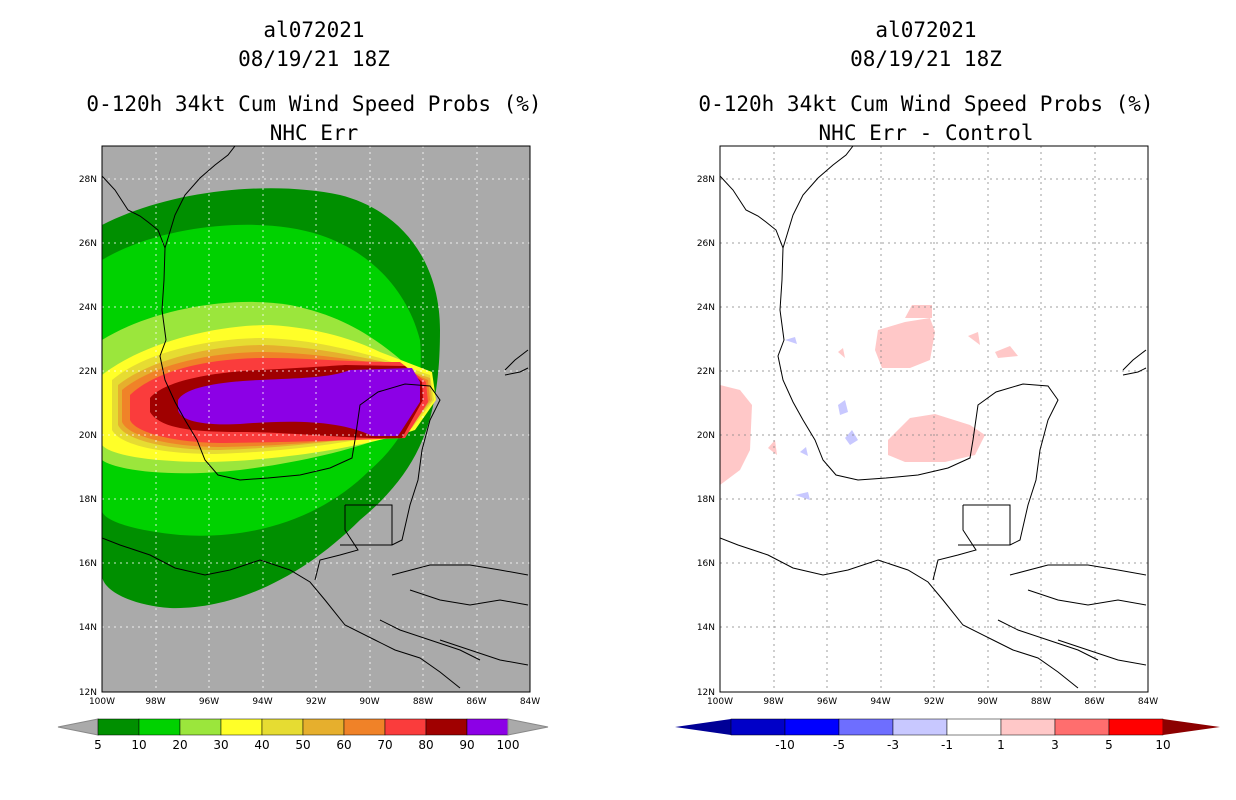 The width and height of the screenshot is (1236, 800). I want to click on left_panel-lon-label: 96W, so click(209, 702).